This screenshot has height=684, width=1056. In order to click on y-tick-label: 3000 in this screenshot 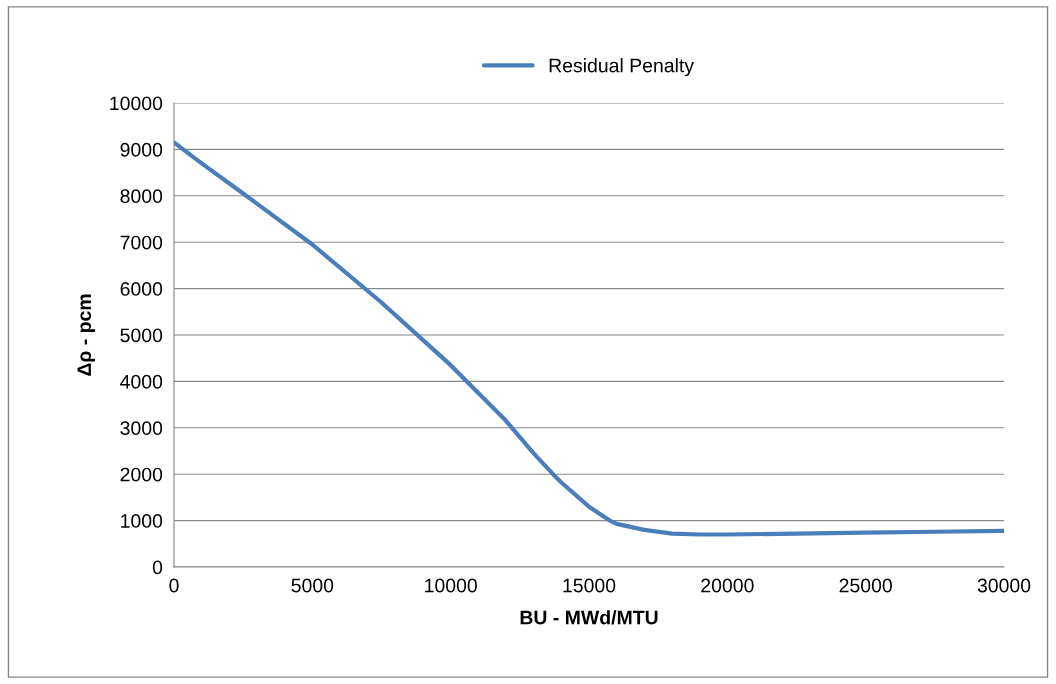, I will do `click(141, 428)`.